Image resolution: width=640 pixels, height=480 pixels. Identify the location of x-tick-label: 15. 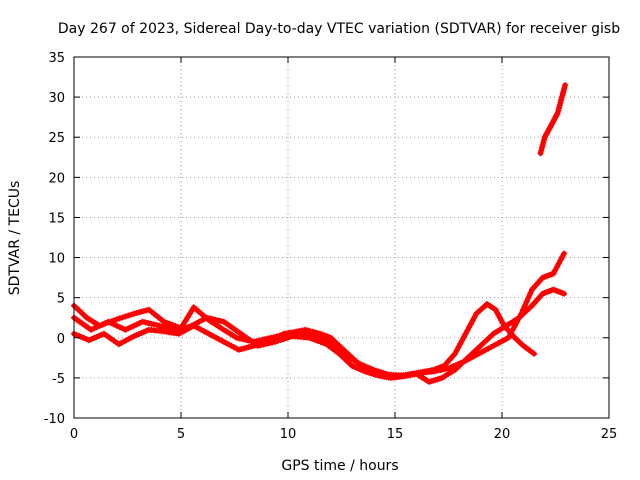
(395, 434).